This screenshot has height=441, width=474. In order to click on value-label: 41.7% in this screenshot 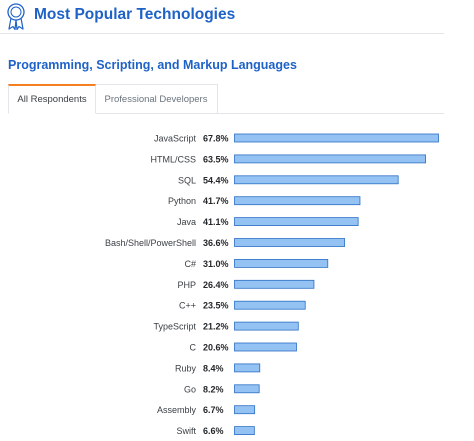, I will do `click(216, 201)`.